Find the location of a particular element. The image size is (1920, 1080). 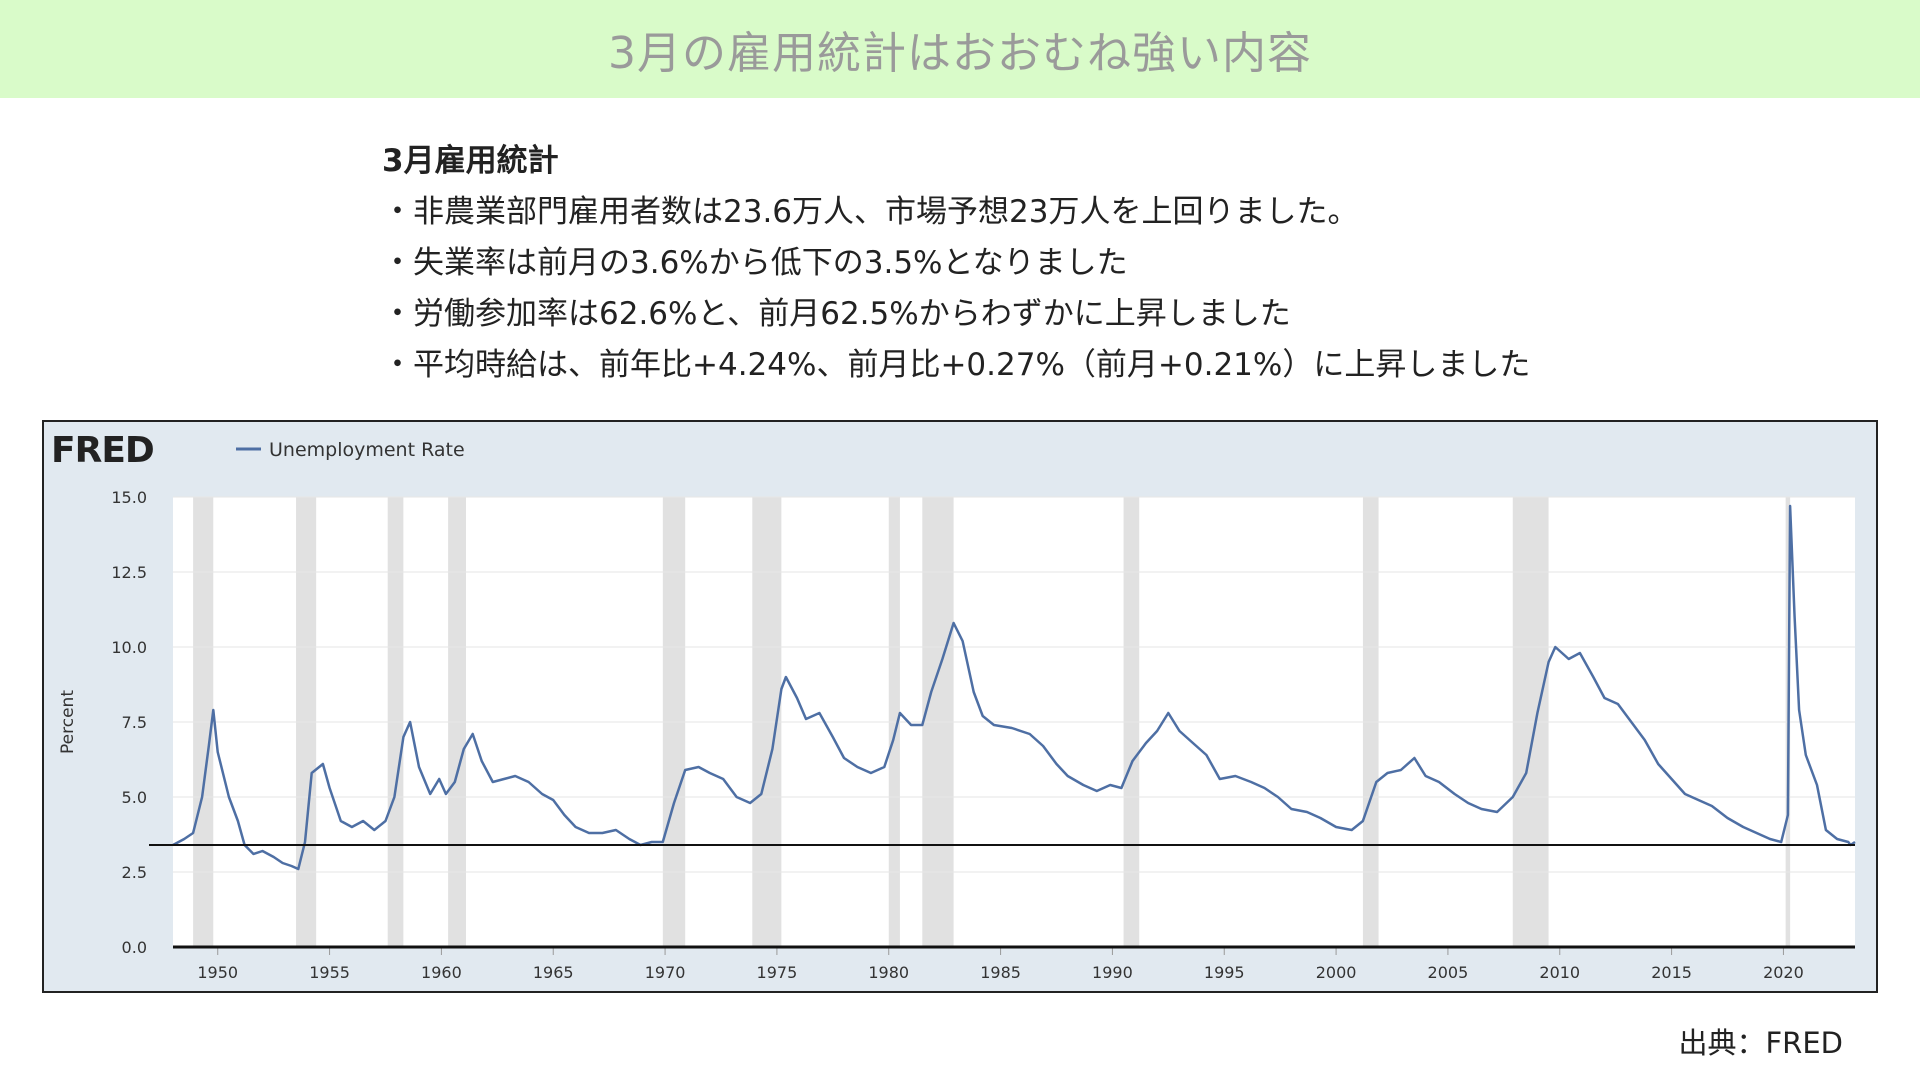

x-tick-label: 2010 is located at coordinates (1559, 972).